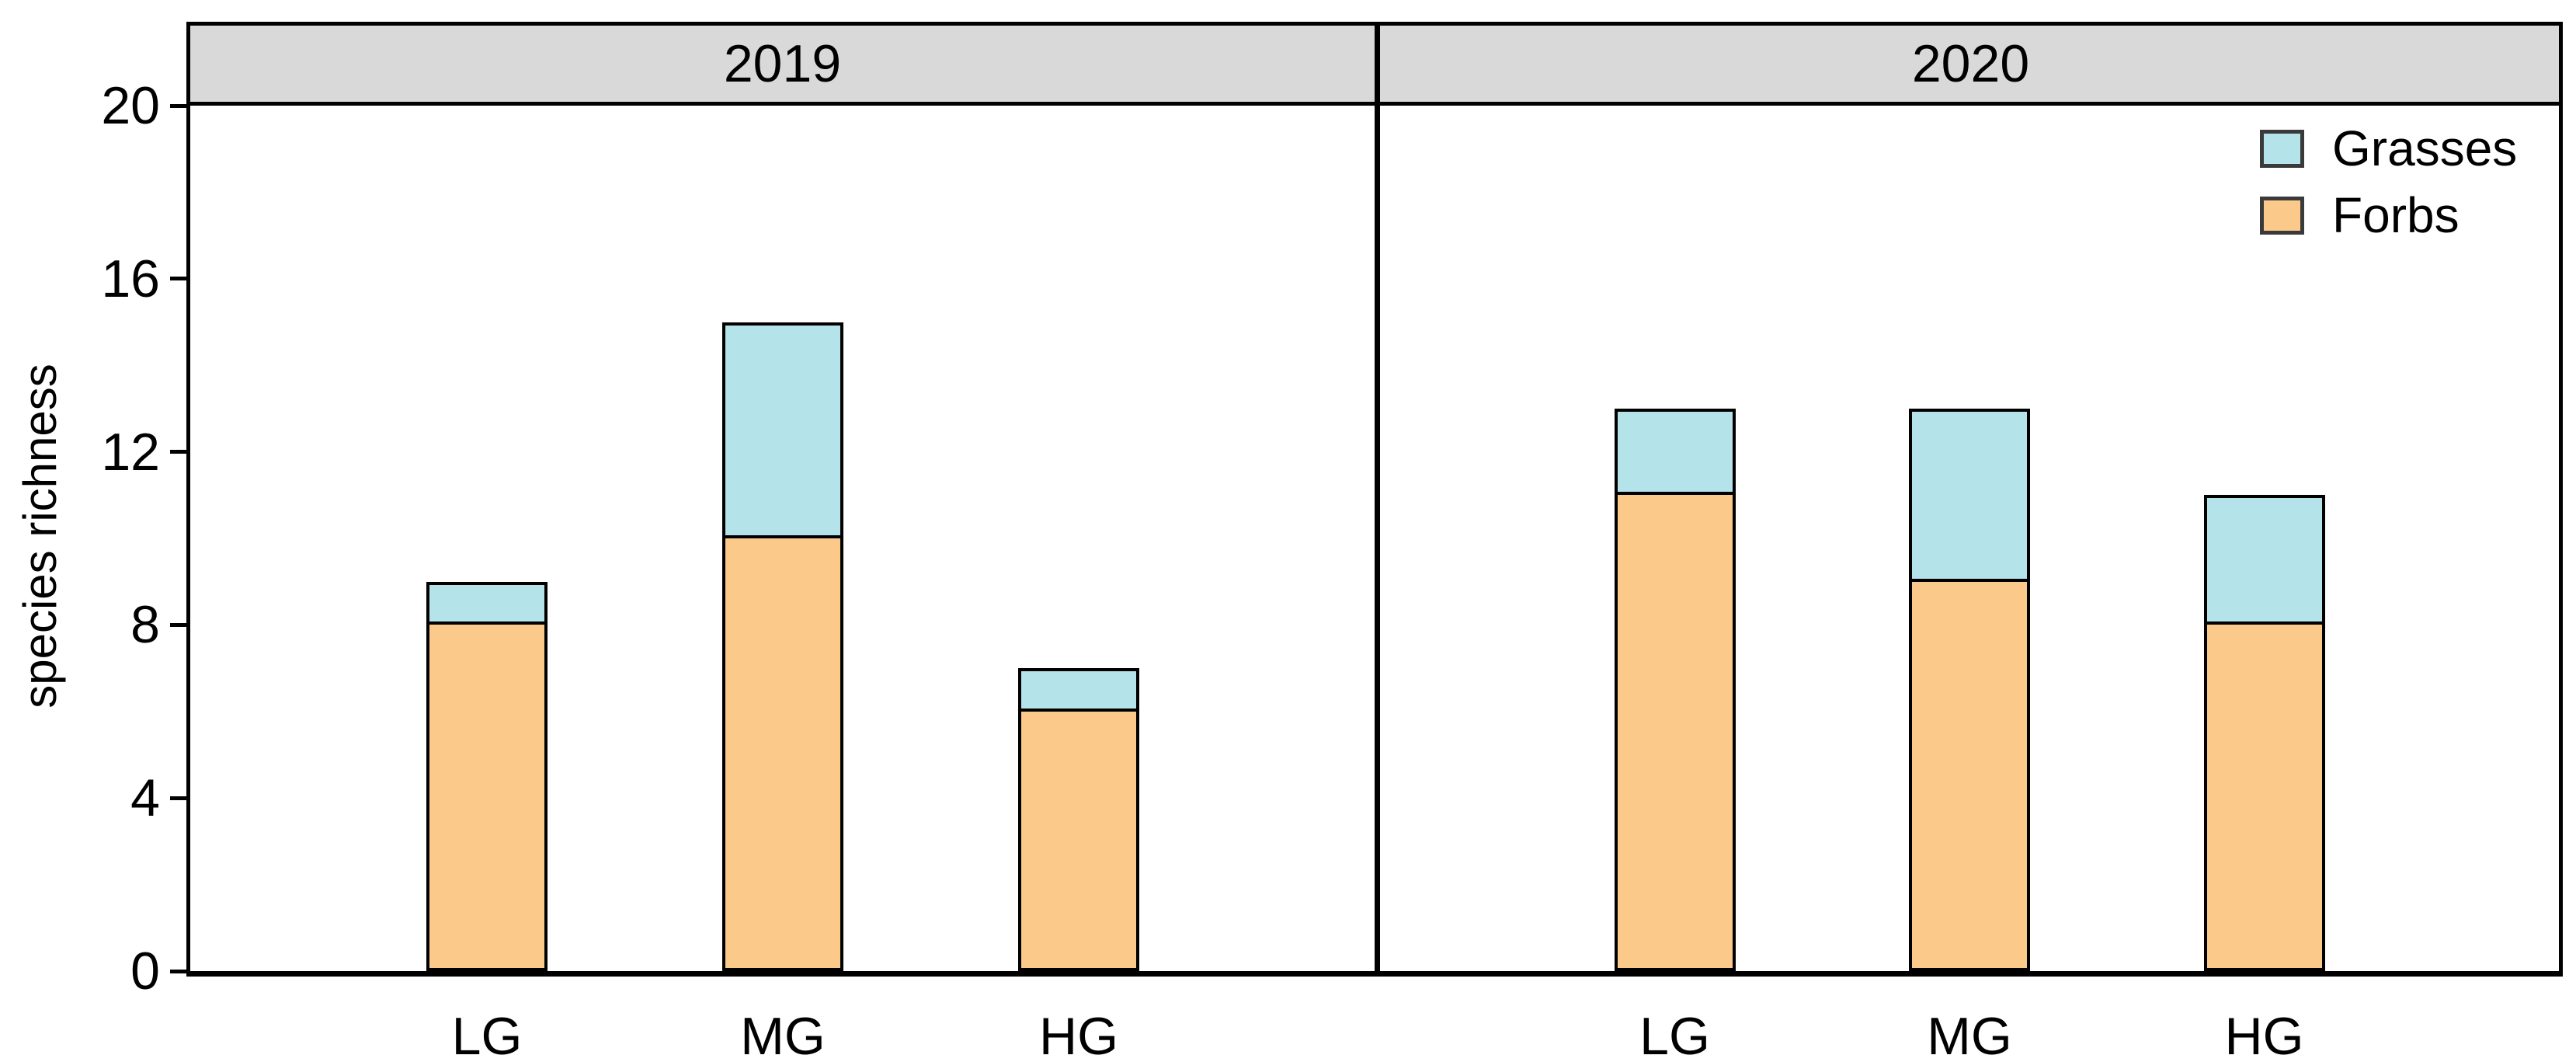  I want to click on facet-label-2019: 2019, so click(782, 63).